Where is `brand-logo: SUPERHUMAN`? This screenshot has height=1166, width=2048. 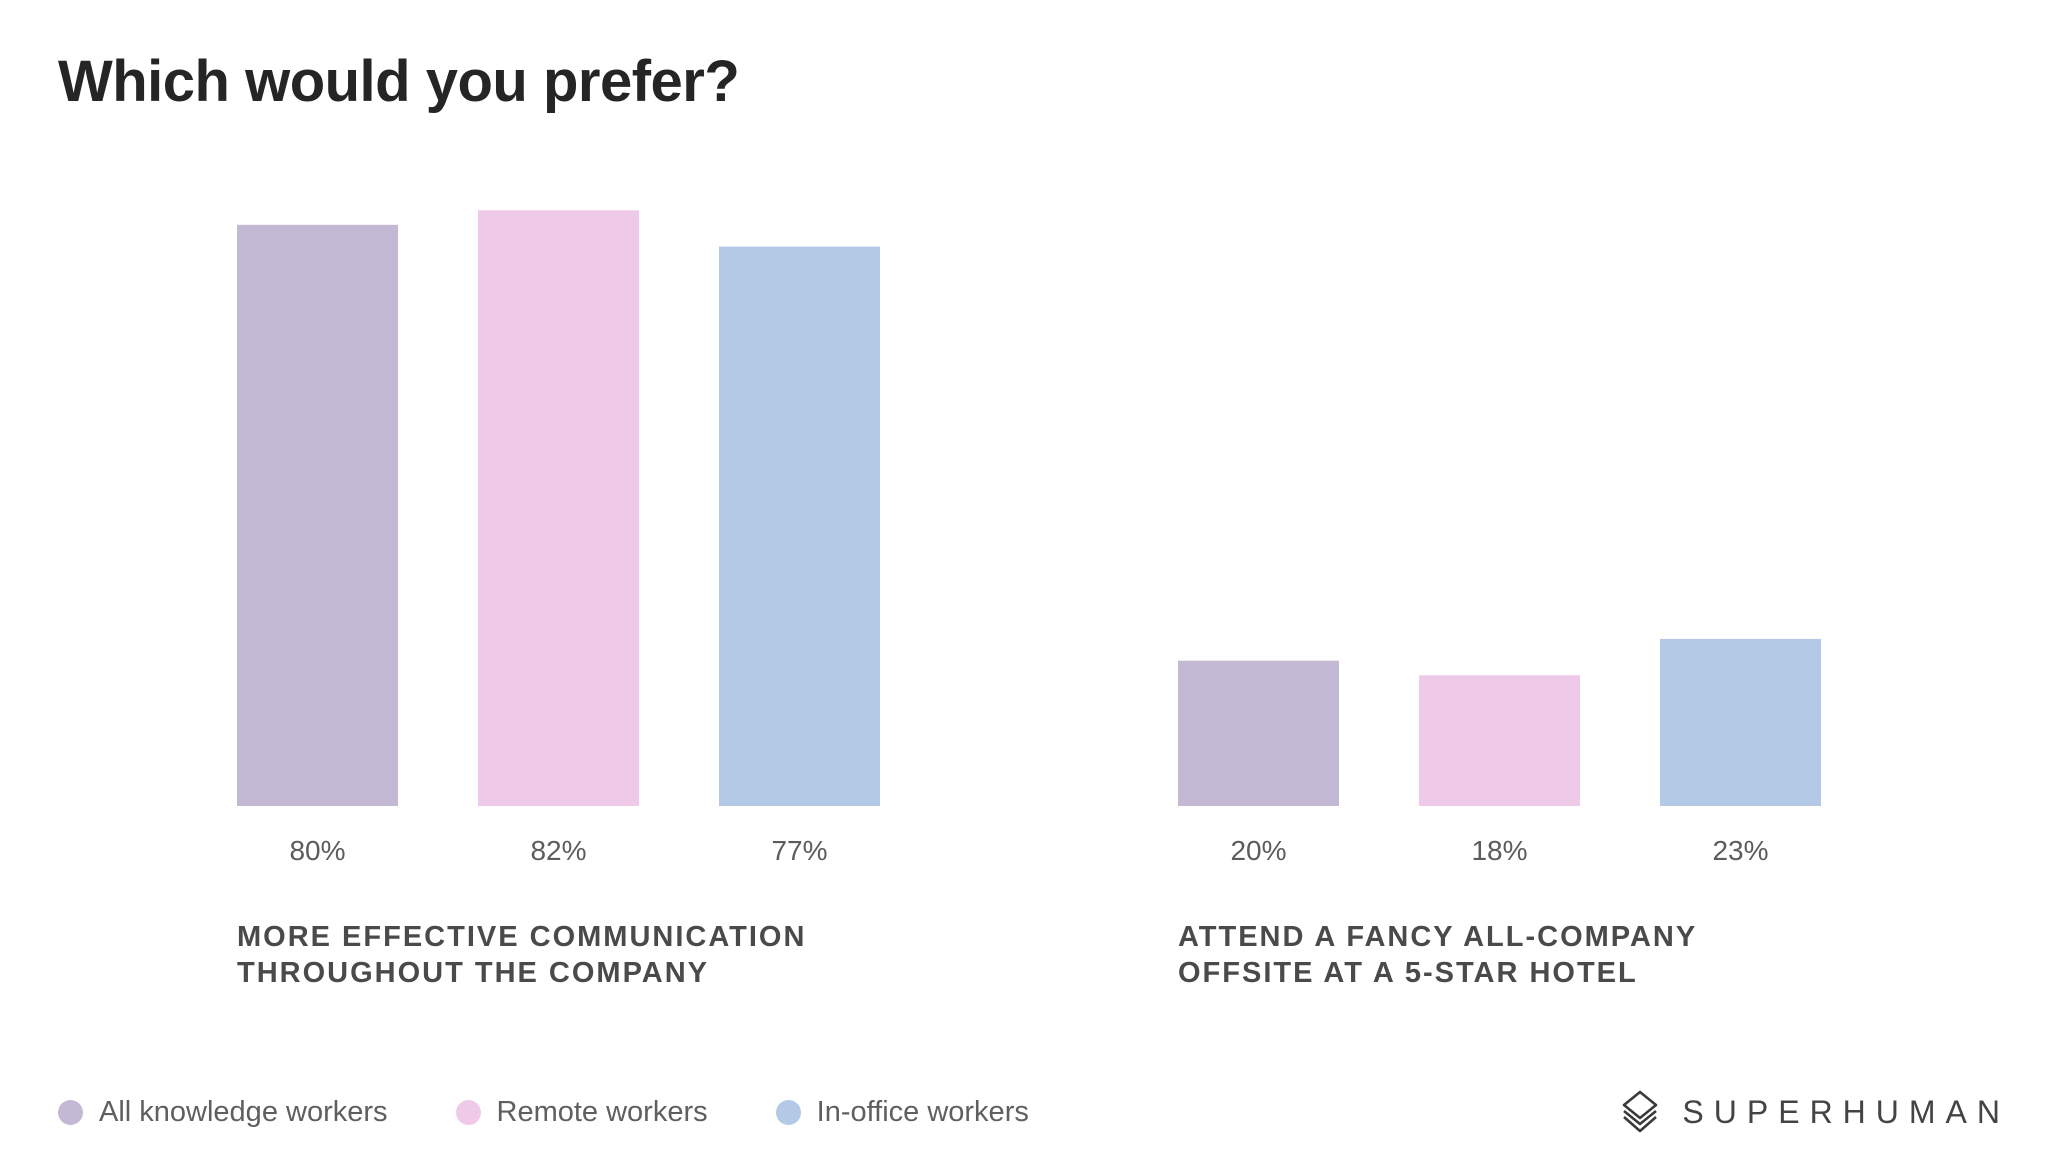 brand-logo: SUPERHUMAN is located at coordinates (1815, 1112).